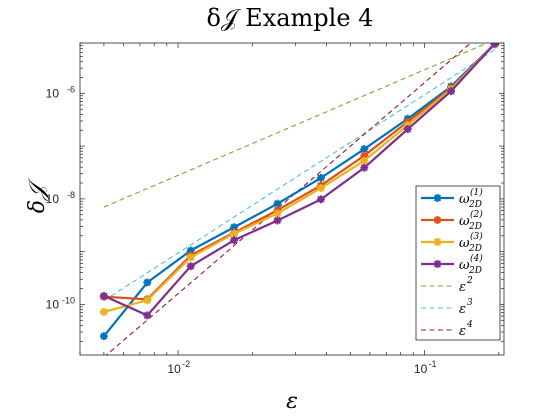 Image resolution: width=560 pixels, height=420 pixels. I want to click on series-4-point-8-core, so click(408, 129).